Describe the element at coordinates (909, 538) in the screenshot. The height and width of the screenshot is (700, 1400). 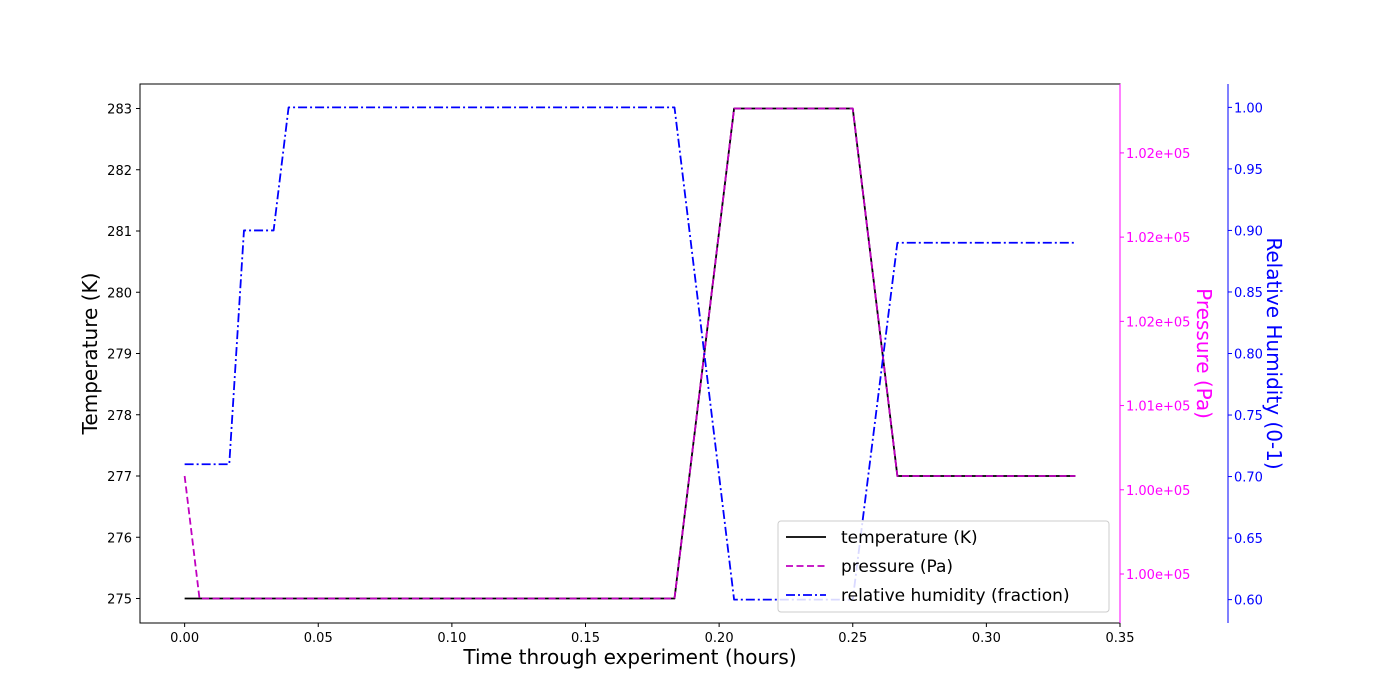
I see `legend-label: temperature (K)` at that location.